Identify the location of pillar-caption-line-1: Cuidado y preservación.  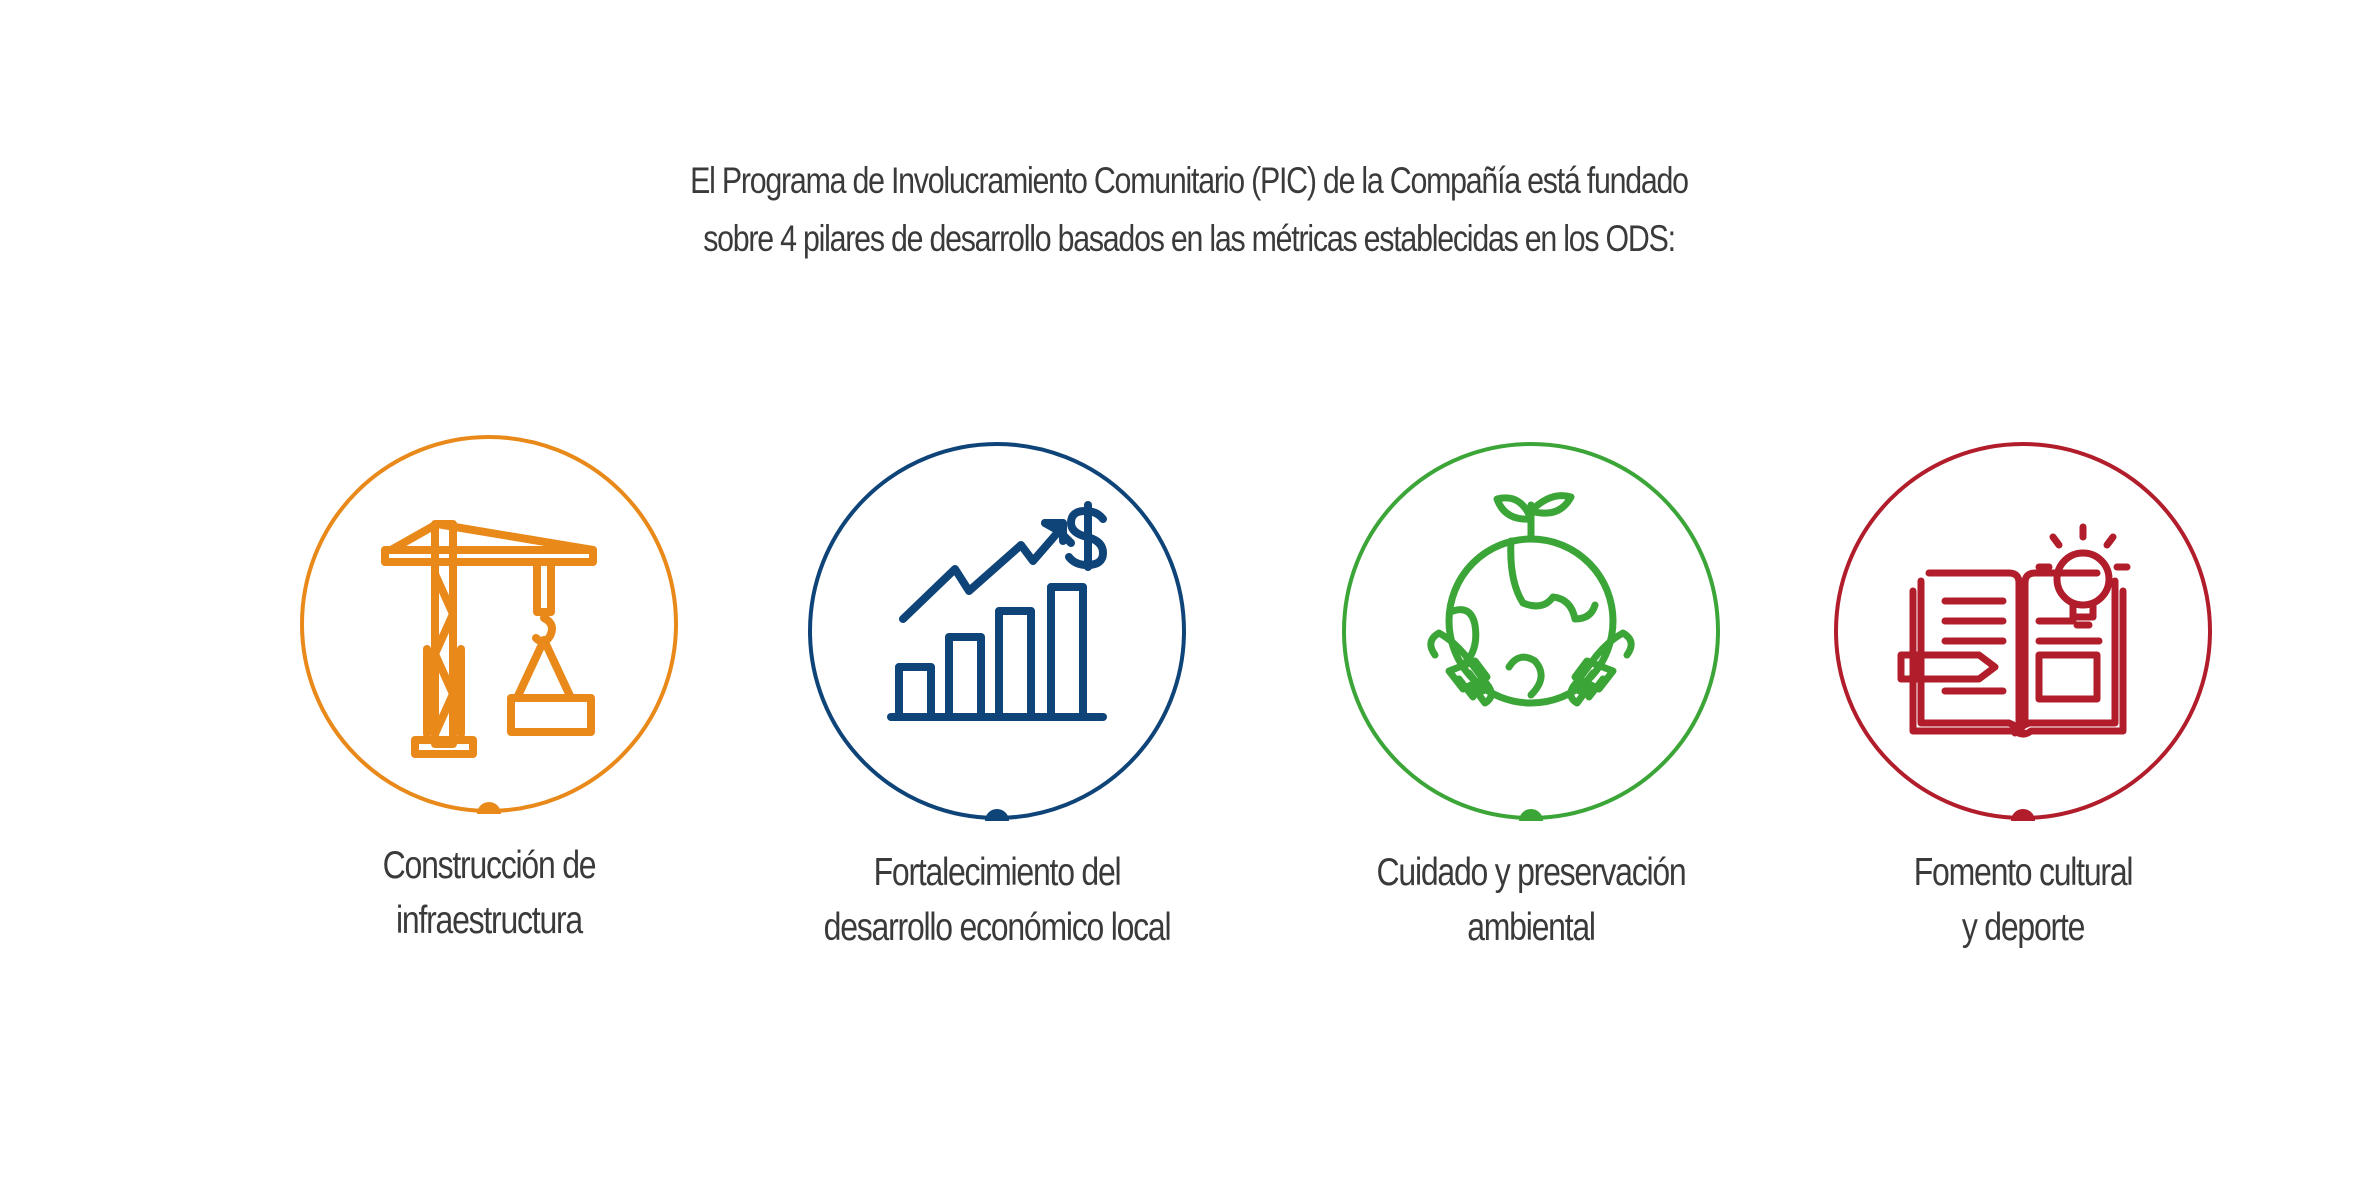
(1531, 872).